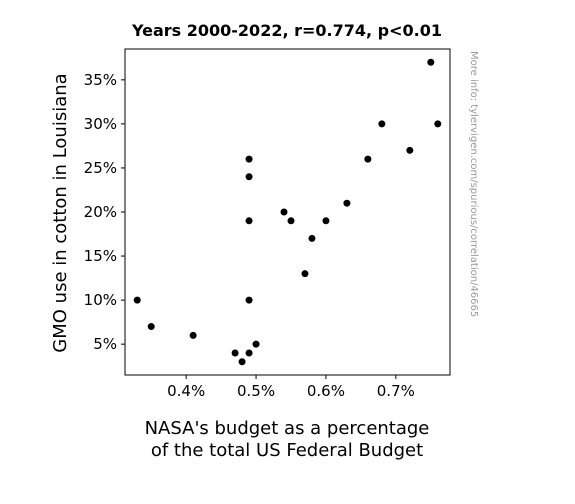 This screenshot has height=504, width=575. What do you see at coordinates (287, 428) in the screenshot?
I see `x-axis-label-line: NASA's budget as a percentage` at bounding box center [287, 428].